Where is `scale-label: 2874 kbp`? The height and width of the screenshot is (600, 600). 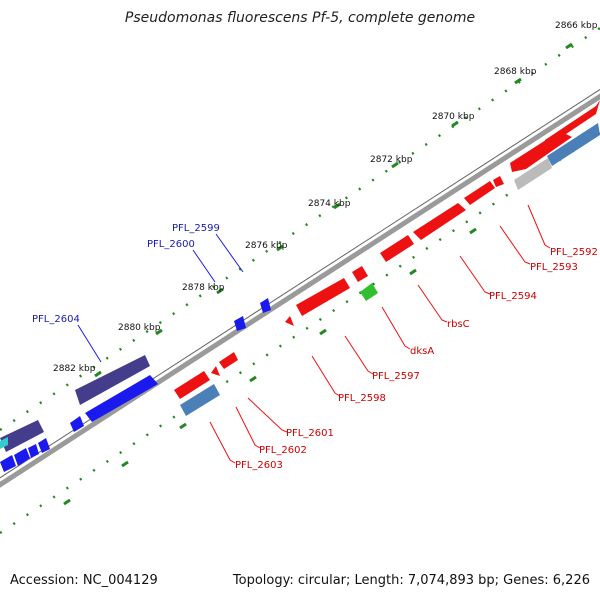
scale-label: 2874 kbp is located at coordinates (329, 204).